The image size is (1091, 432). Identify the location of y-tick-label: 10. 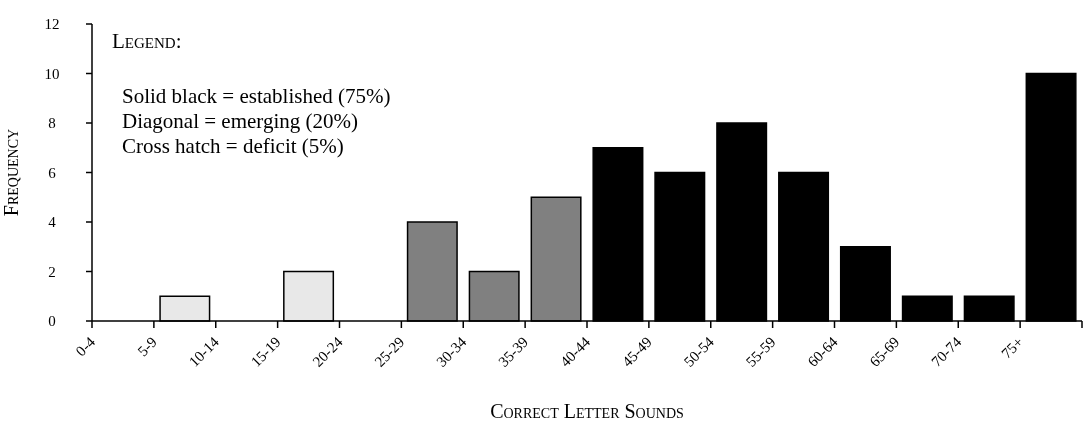
(52, 73).